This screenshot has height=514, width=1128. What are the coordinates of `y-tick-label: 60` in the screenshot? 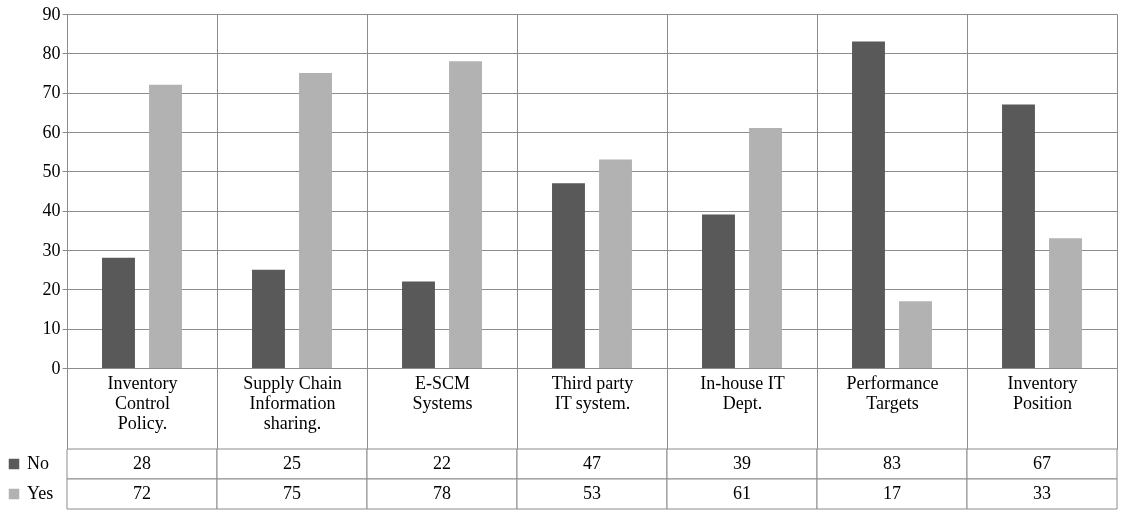 It's located at (51, 131).